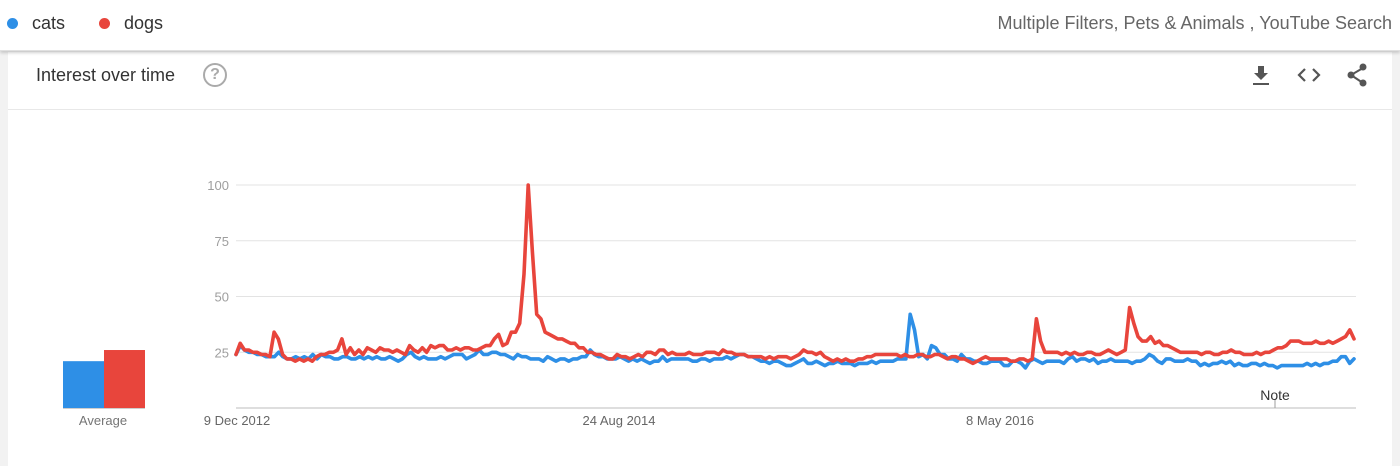 The height and width of the screenshot is (466, 1400). What do you see at coordinates (144, 23) in the screenshot?
I see `legend-label-dogs: dogs` at bounding box center [144, 23].